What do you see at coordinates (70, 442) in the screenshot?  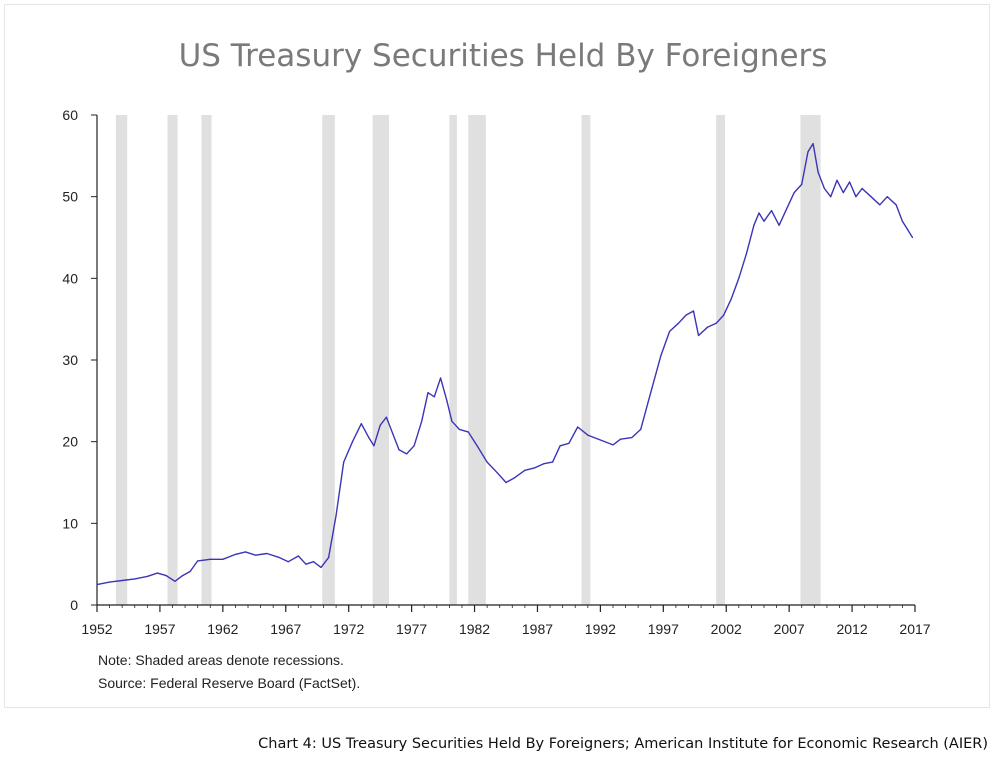 I see `y-tick-label-20: 20` at bounding box center [70, 442].